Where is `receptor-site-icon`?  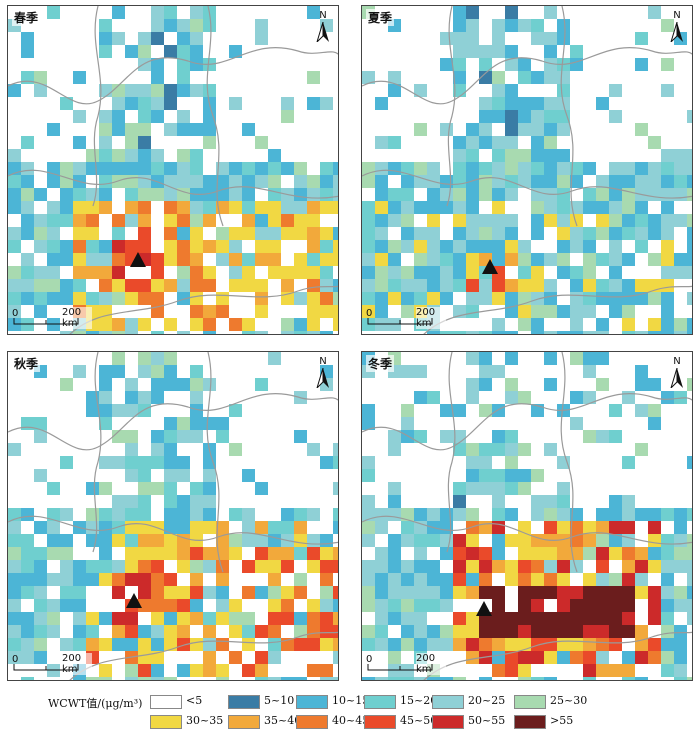
receptor-site-icon is located at coordinates (138, 259).